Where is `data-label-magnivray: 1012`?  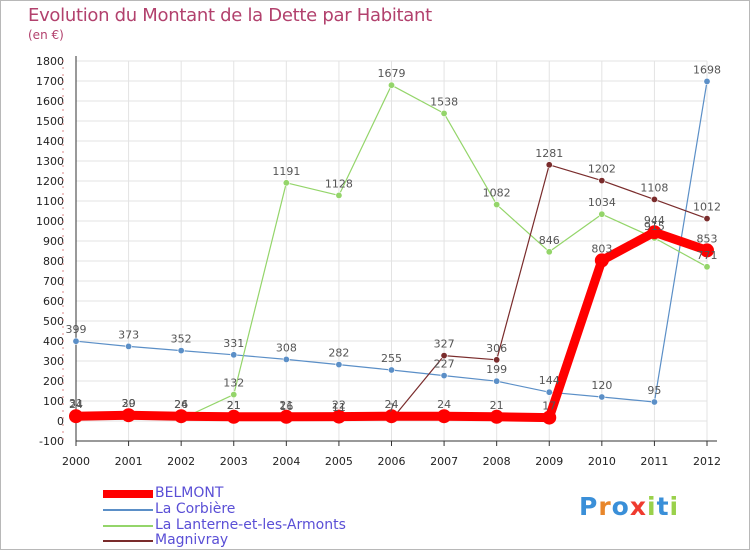
data-label-magnivray: 1012 is located at coordinates (707, 207).